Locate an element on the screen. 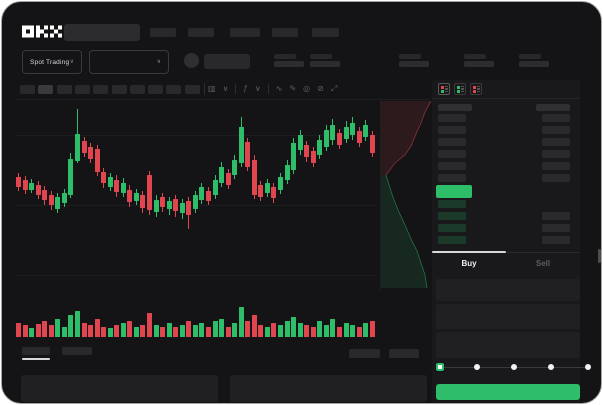 This screenshot has height=405, width=603. orderbook-header-separator is located at coordinates (506, 98).